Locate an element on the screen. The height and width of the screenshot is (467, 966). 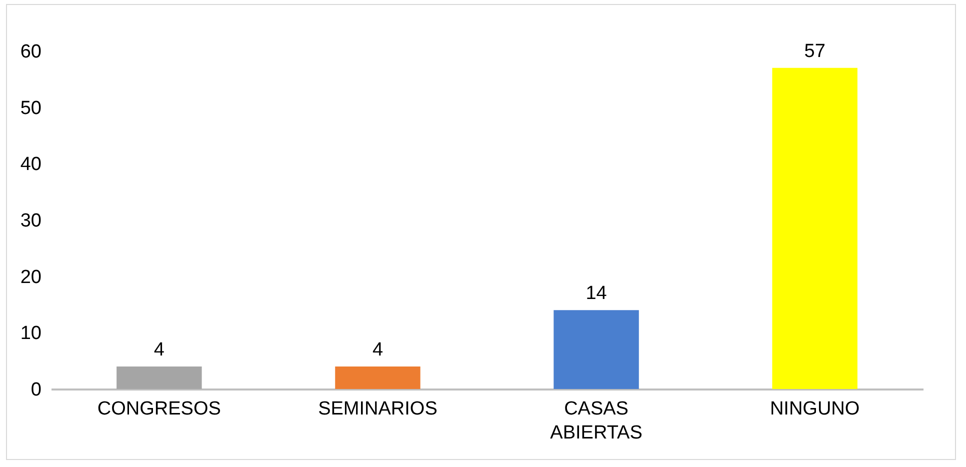
y-tick-label: 40 is located at coordinates (31, 165).